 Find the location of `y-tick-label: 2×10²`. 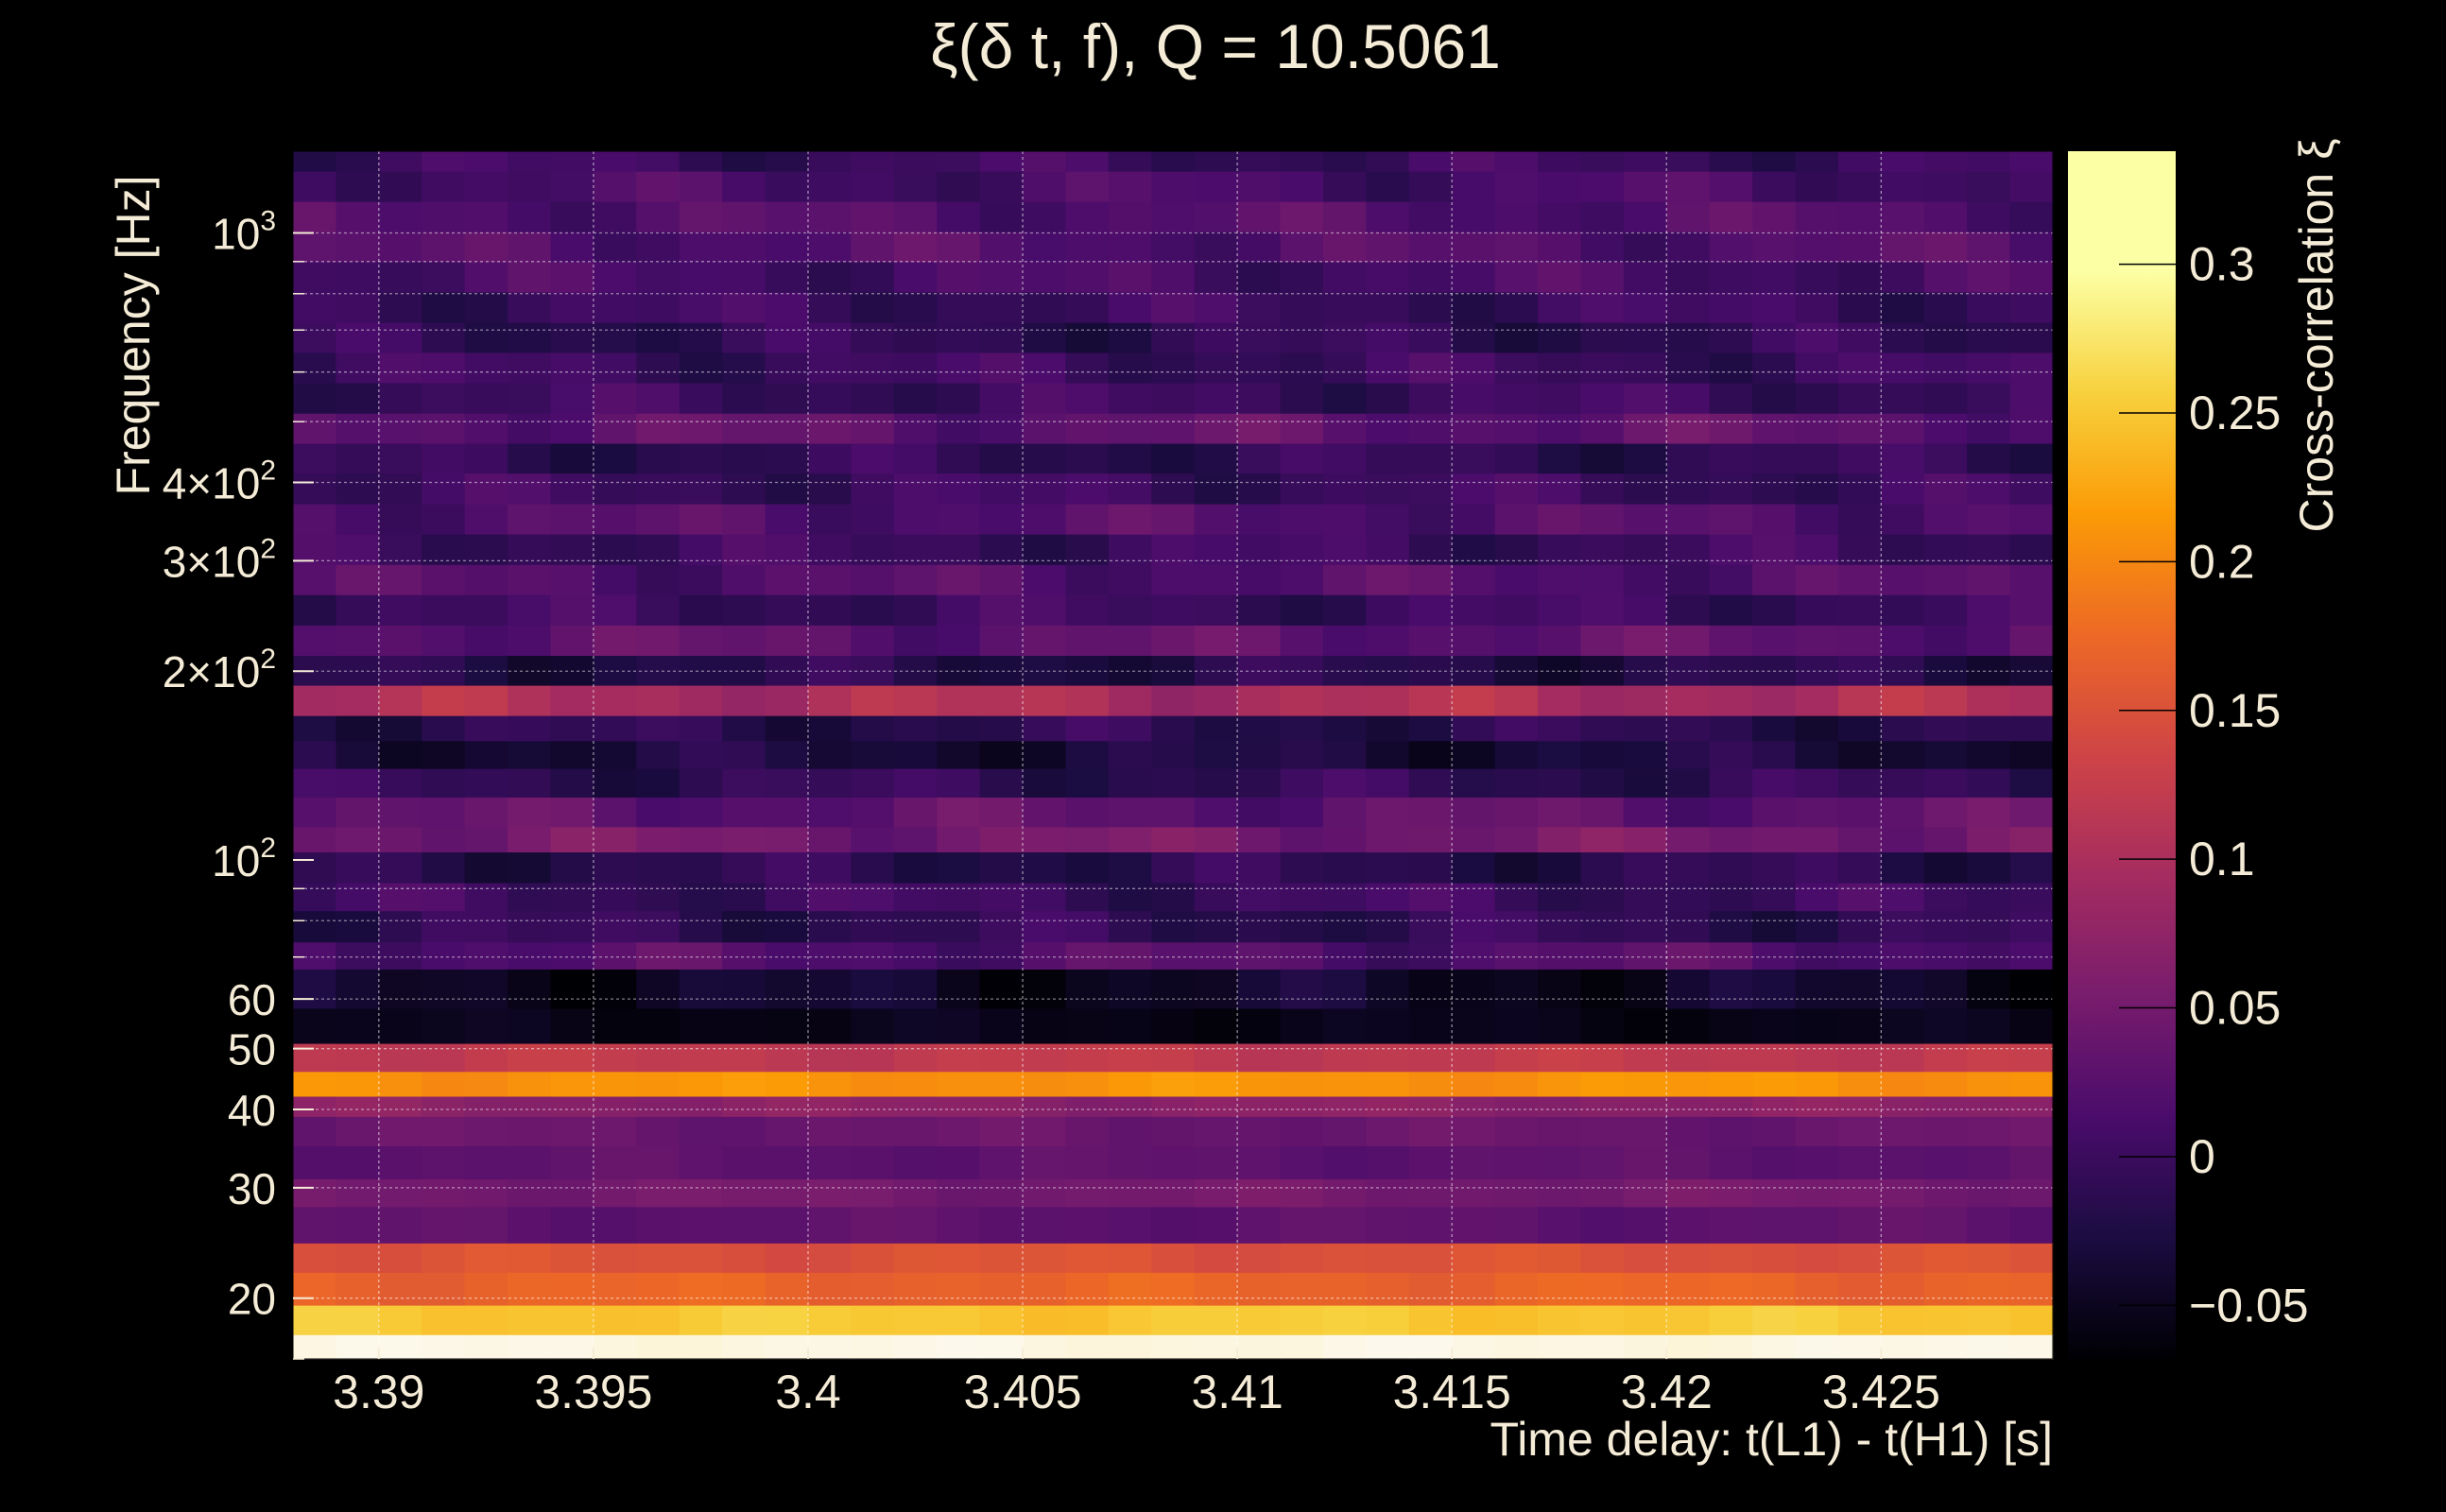

y-tick-label: 2×10² is located at coordinates (219, 670).